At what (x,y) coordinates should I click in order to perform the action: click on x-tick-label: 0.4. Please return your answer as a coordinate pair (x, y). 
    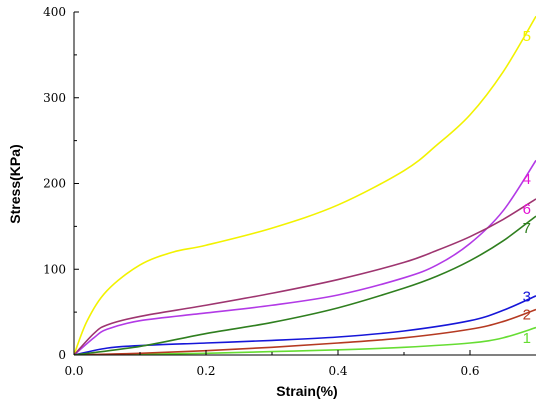
    Looking at the image, I should click on (337, 371).